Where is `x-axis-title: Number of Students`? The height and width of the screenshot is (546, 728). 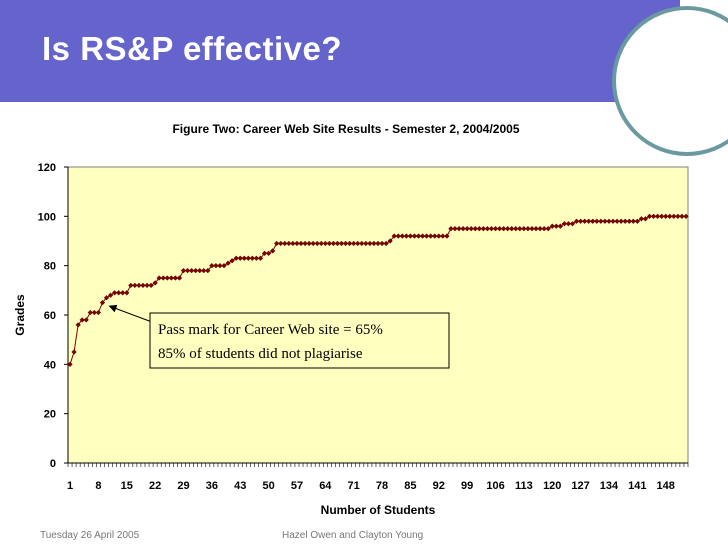 x-axis-title: Number of Students is located at coordinates (378, 510).